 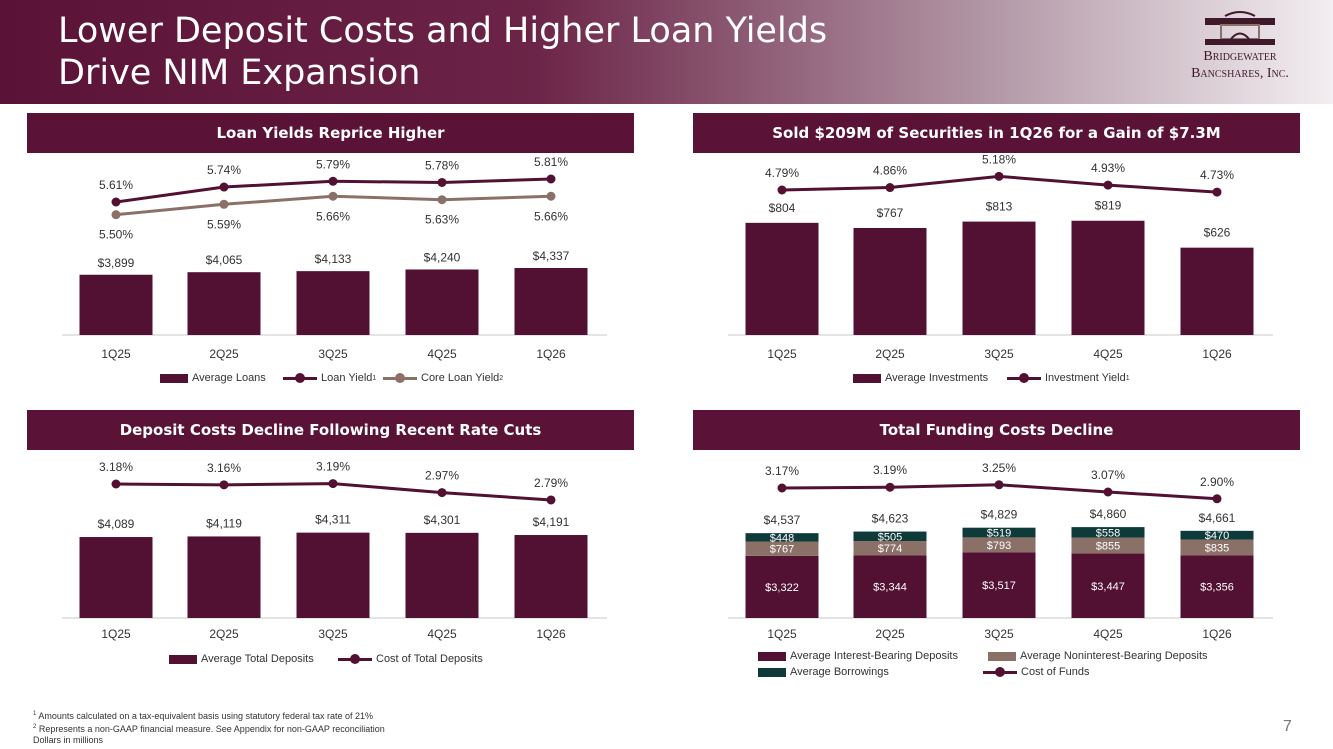 I want to click on data-label: 4.73%, so click(x=1217, y=175).